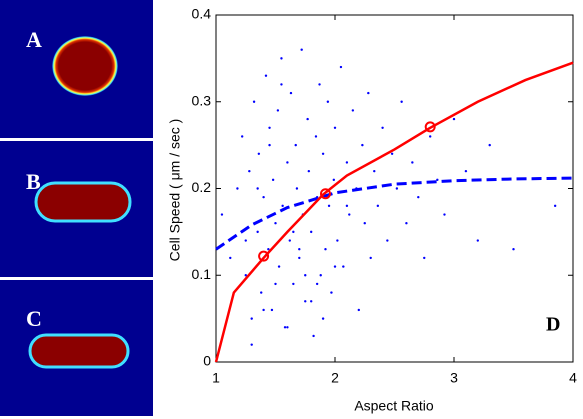 Image resolution: width=583 pixels, height=419 pixels. What do you see at coordinates (394, 406) in the screenshot?
I see `x-axis-label: Aspect Ratio` at bounding box center [394, 406].